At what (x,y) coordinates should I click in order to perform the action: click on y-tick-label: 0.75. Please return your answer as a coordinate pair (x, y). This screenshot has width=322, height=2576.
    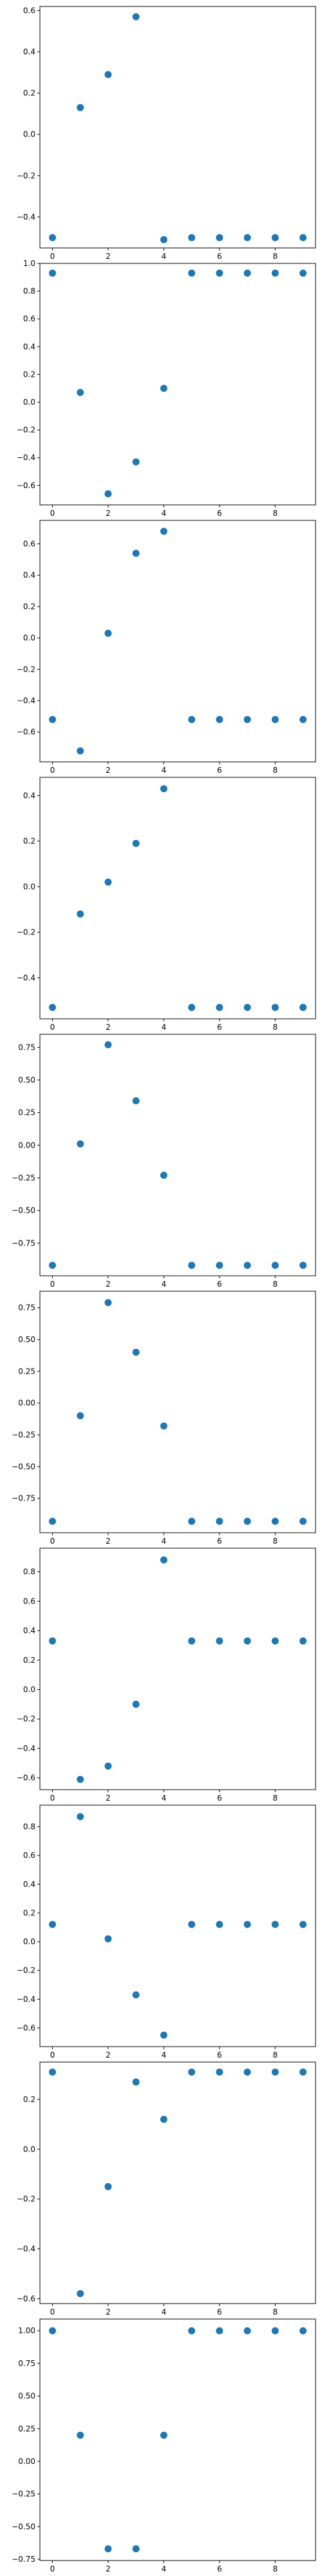
    Looking at the image, I should click on (26, 1047).